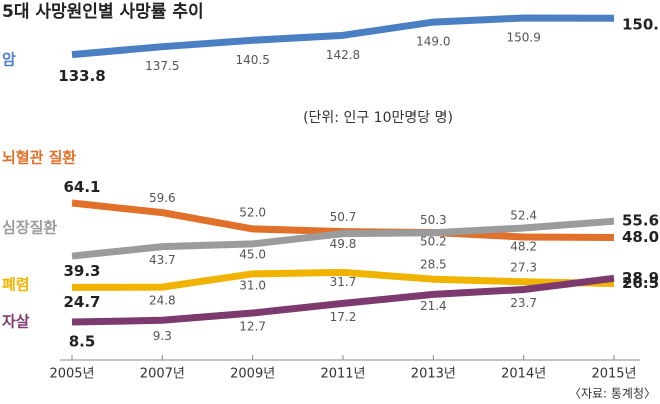 The height and width of the screenshot is (404, 660). What do you see at coordinates (39, 158) in the screenshot?
I see `series-name: 뇌혈관 질환` at bounding box center [39, 158].